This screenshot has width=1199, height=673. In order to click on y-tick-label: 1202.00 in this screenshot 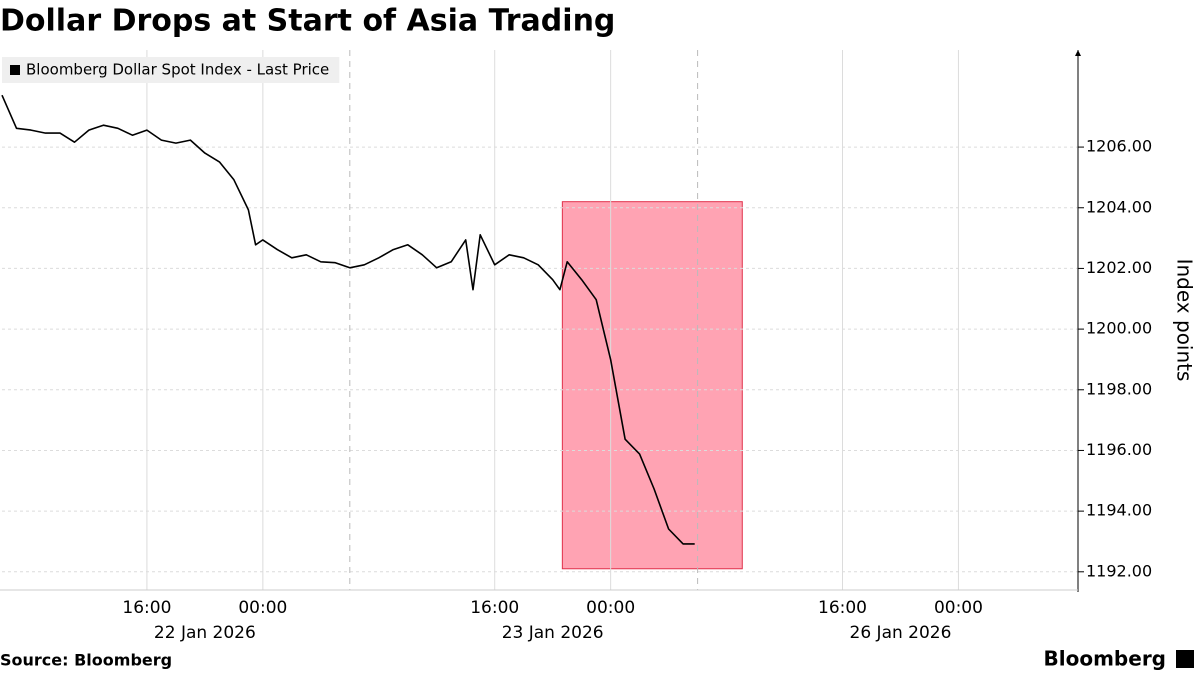, I will do `click(1119, 267)`.